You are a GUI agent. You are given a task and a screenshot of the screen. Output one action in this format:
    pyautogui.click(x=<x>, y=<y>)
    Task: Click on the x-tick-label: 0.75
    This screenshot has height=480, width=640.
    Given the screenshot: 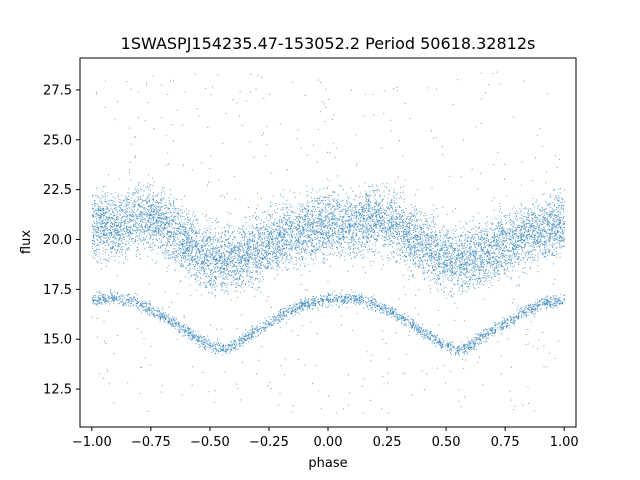 What is the action you would take?
    pyautogui.click(x=505, y=442)
    